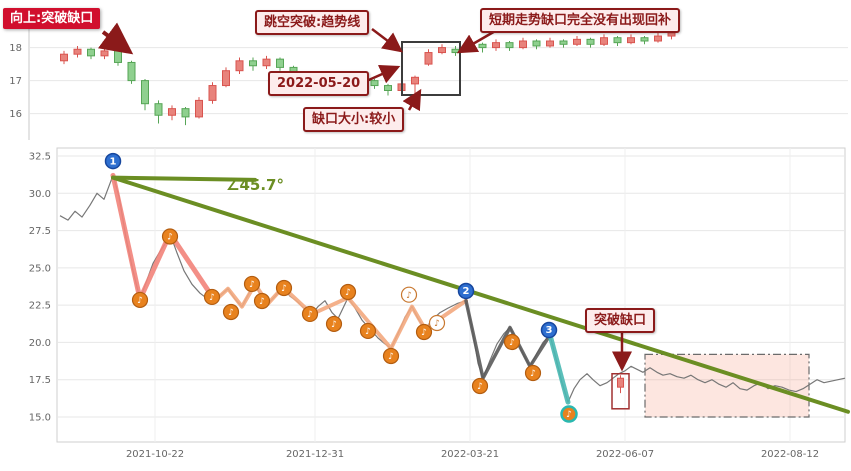  Describe the element at coordinates (40, 194) in the screenshot. I see `svg-text: 30.0` at that location.